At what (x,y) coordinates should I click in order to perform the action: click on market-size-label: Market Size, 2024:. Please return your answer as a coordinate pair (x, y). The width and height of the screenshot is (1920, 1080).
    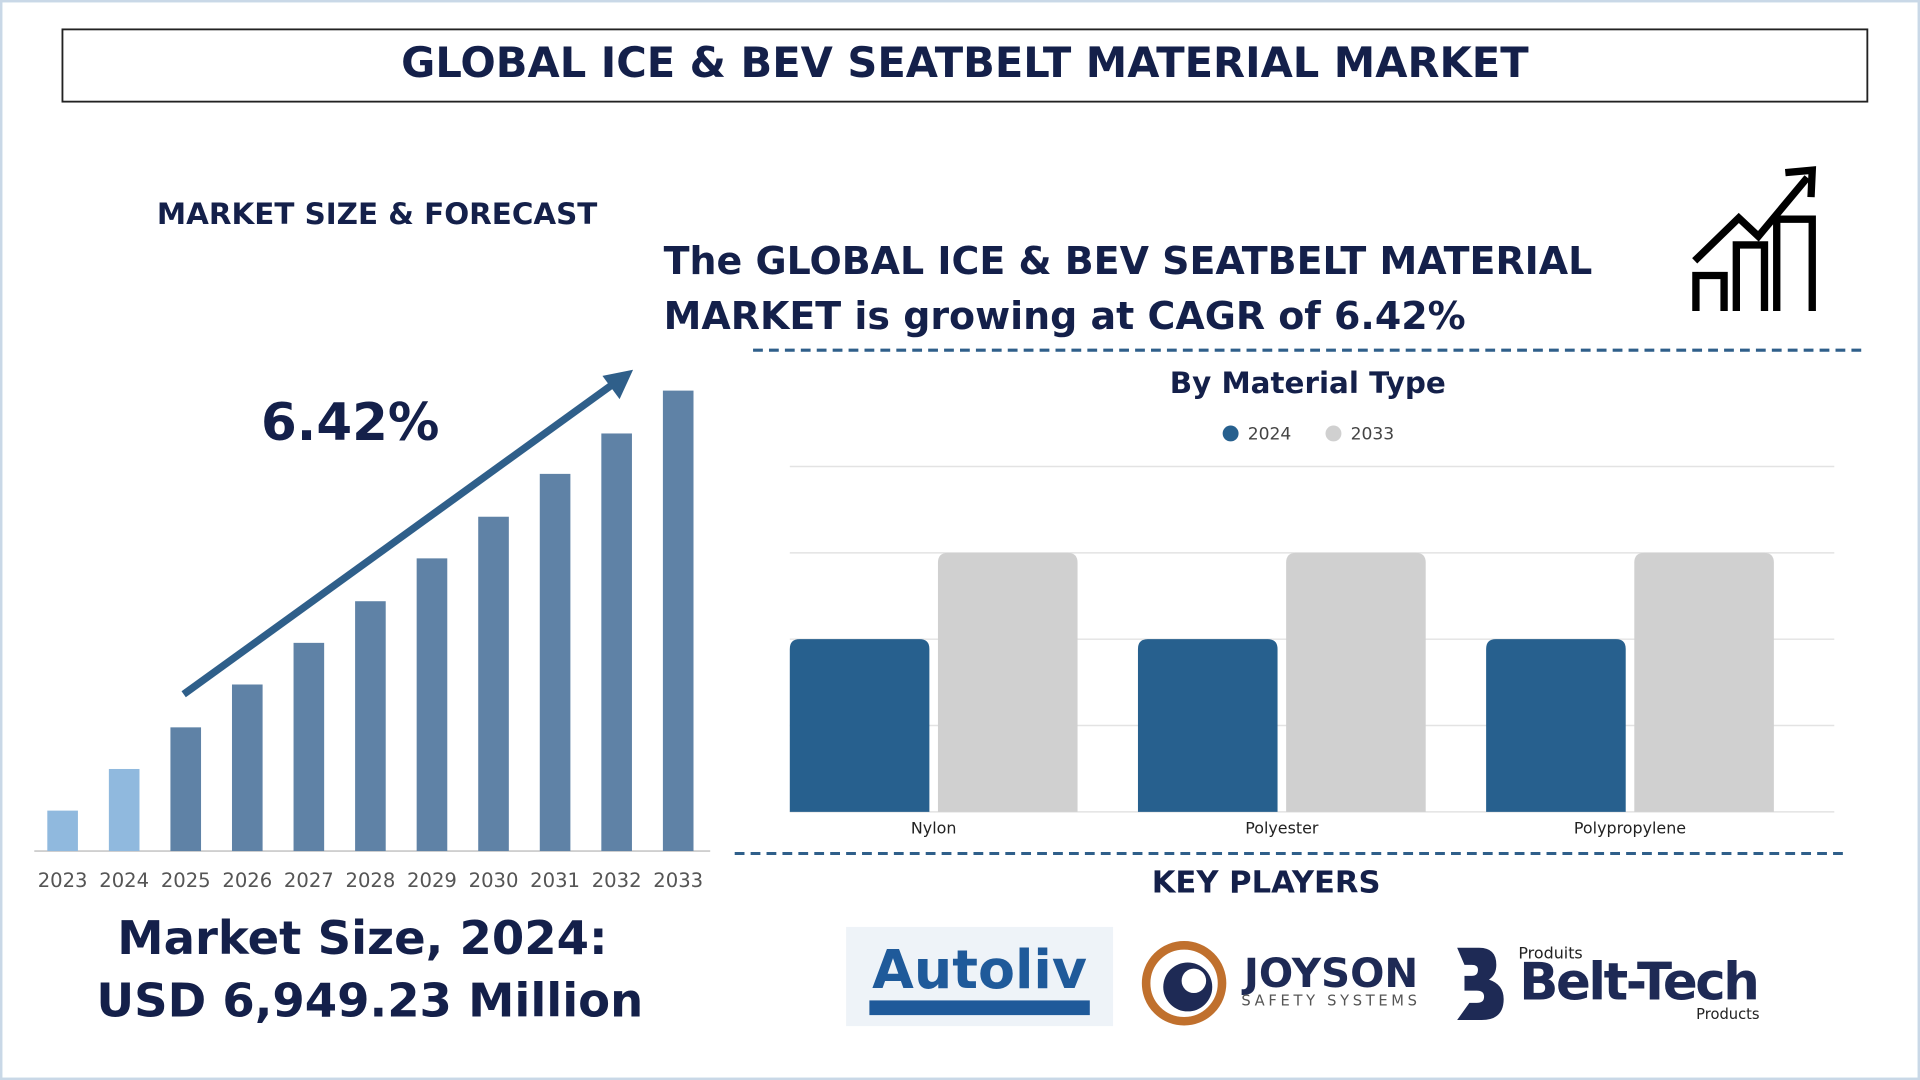
    Looking at the image, I should click on (362, 938).